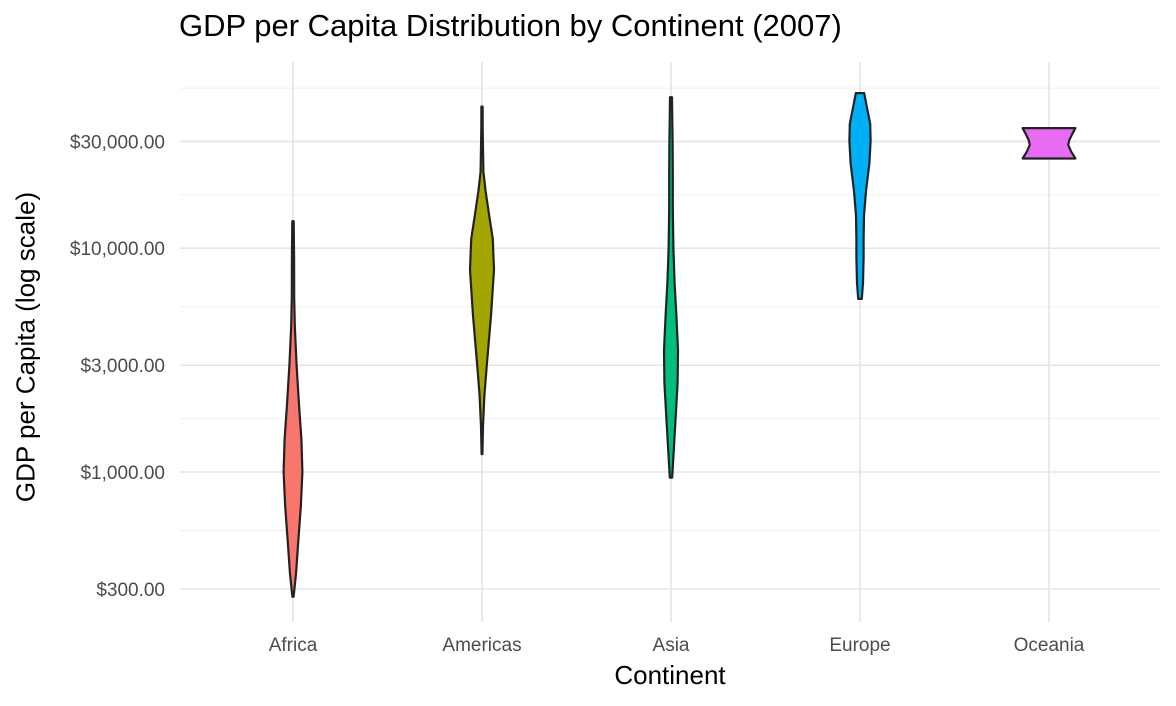 The height and width of the screenshot is (706, 1176). I want to click on x-tick-label: Africa, so click(293, 645).